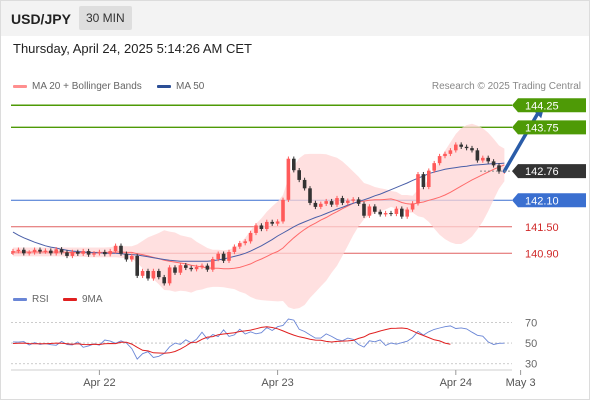 The width and height of the screenshot is (590, 400). Describe the element at coordinates (531, 365) in the screenshot. I see `rsi-tick-30: 30` at that location.